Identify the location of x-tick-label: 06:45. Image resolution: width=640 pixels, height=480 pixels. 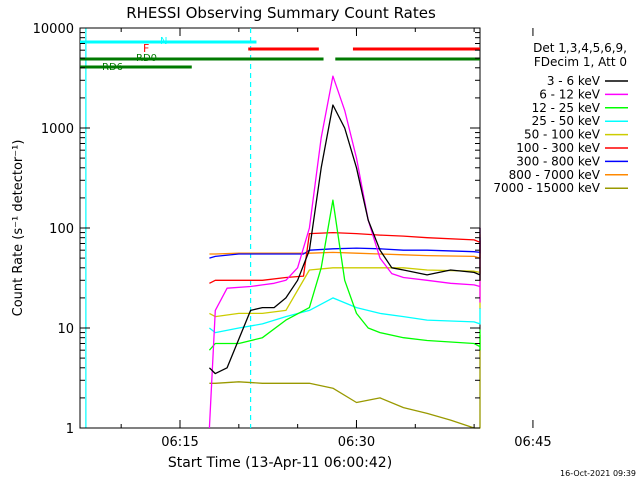
(532, 442).